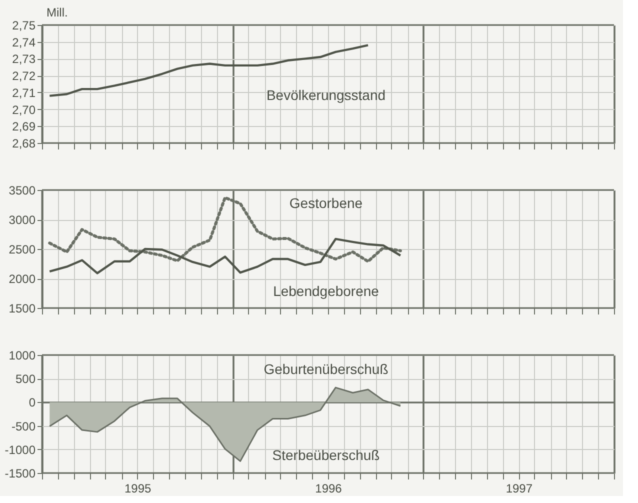 The image size is (638, 503). What do you see at coordinates (22, 220) in the screenshot?
I see `y-tick-label: 3000` at bounding box center [22, 220].